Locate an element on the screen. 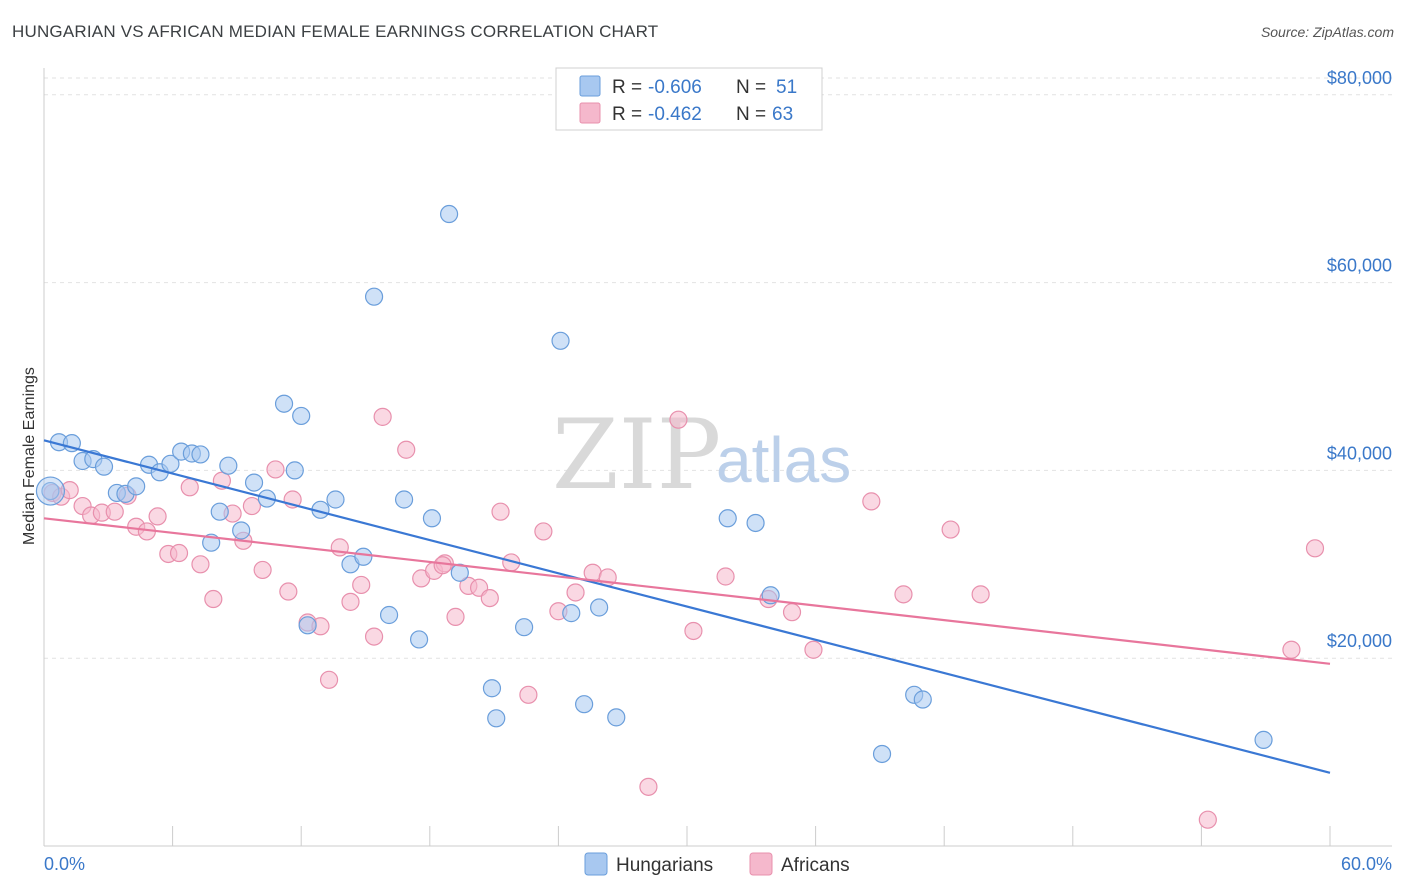 The height and width of the screenshot is (892, 1406). legend-r-label-2: R = is located at coordinates (627, 114).